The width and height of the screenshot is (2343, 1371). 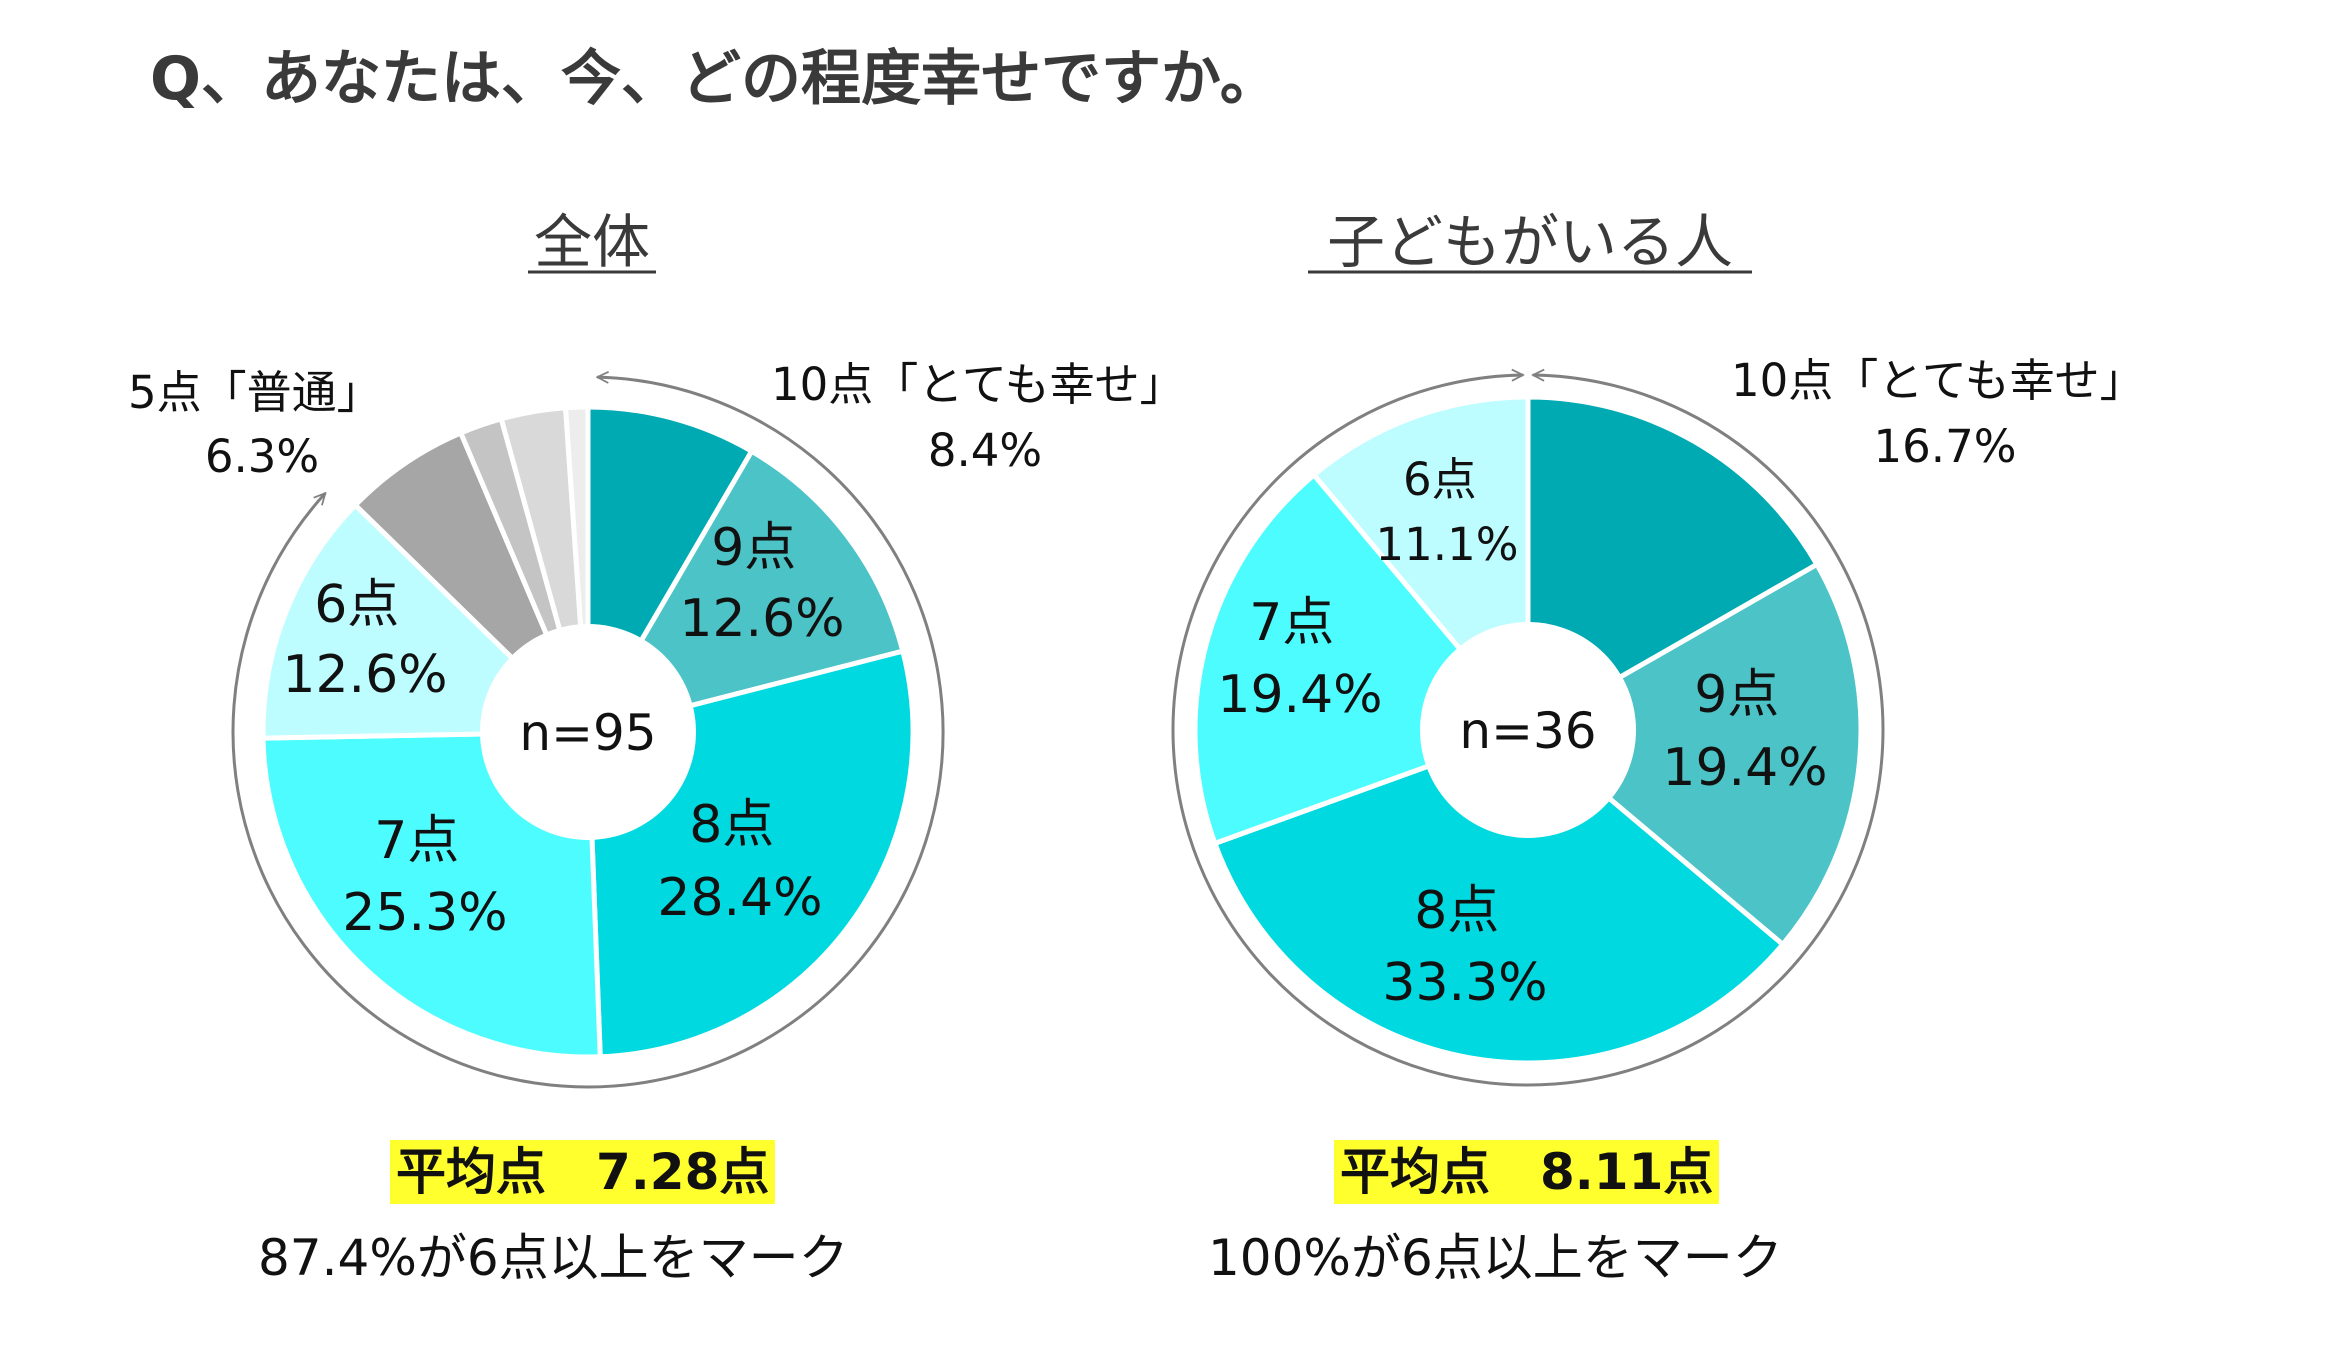 I want to click on chart-title: 子どもがいる人, so click(x=1530, y=242).